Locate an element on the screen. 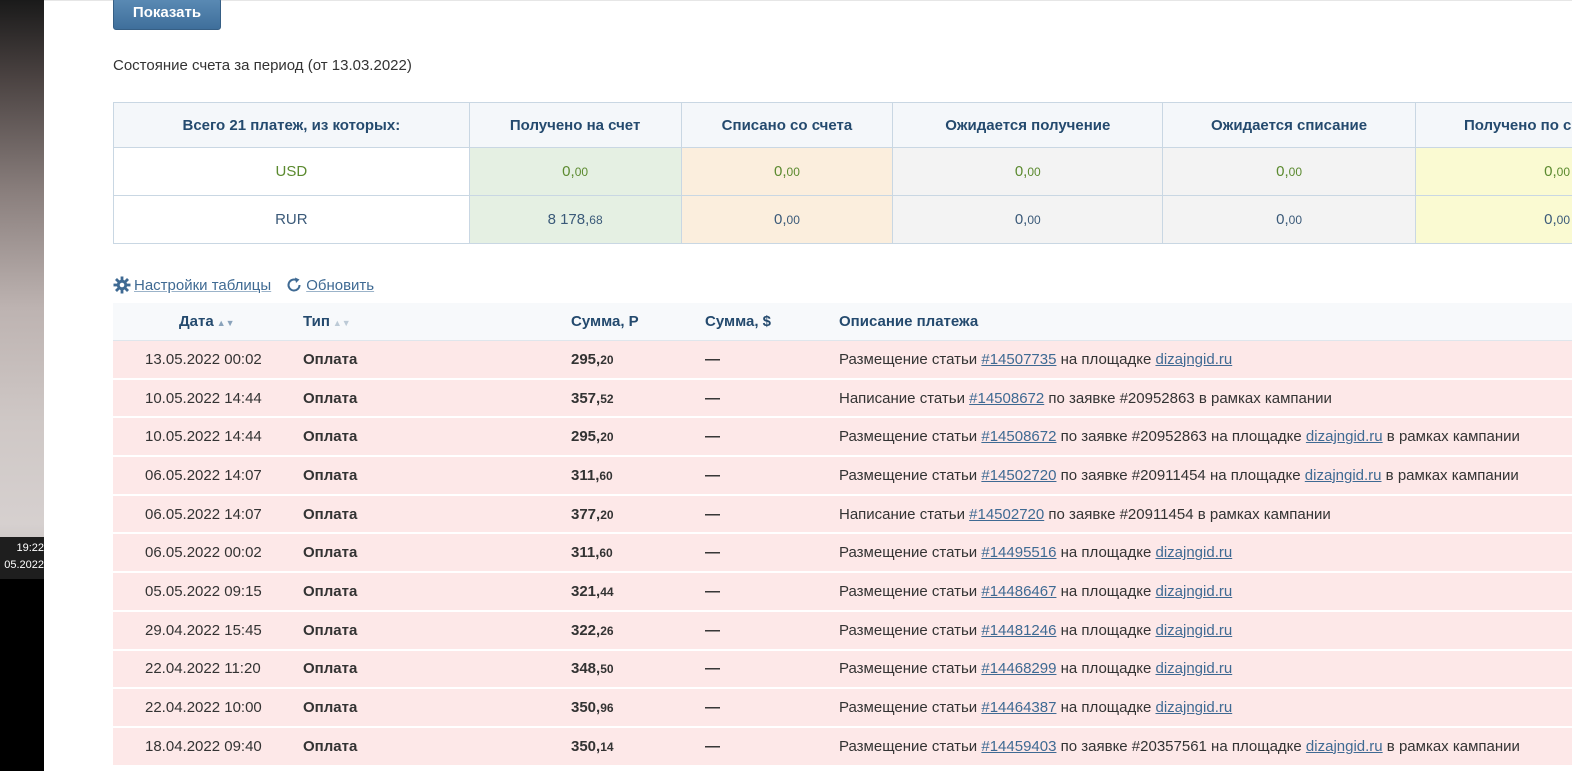  divider is located at coordinates (808, 0).